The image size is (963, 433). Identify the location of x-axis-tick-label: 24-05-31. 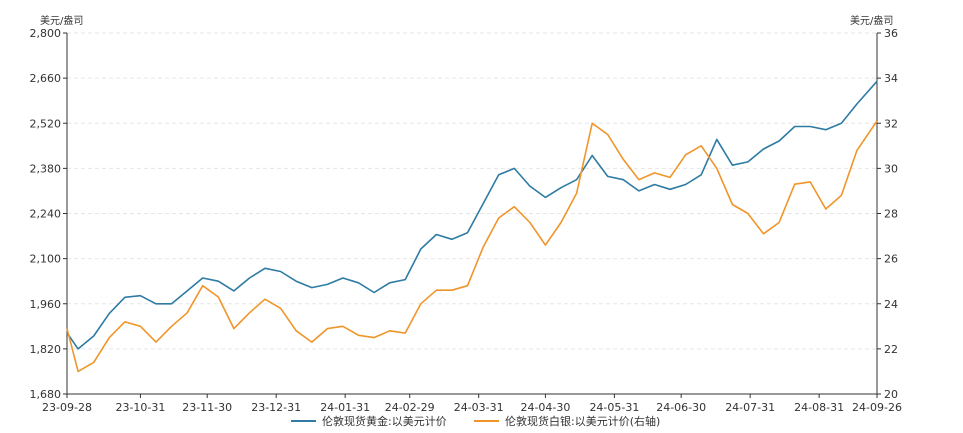
(614, 407).